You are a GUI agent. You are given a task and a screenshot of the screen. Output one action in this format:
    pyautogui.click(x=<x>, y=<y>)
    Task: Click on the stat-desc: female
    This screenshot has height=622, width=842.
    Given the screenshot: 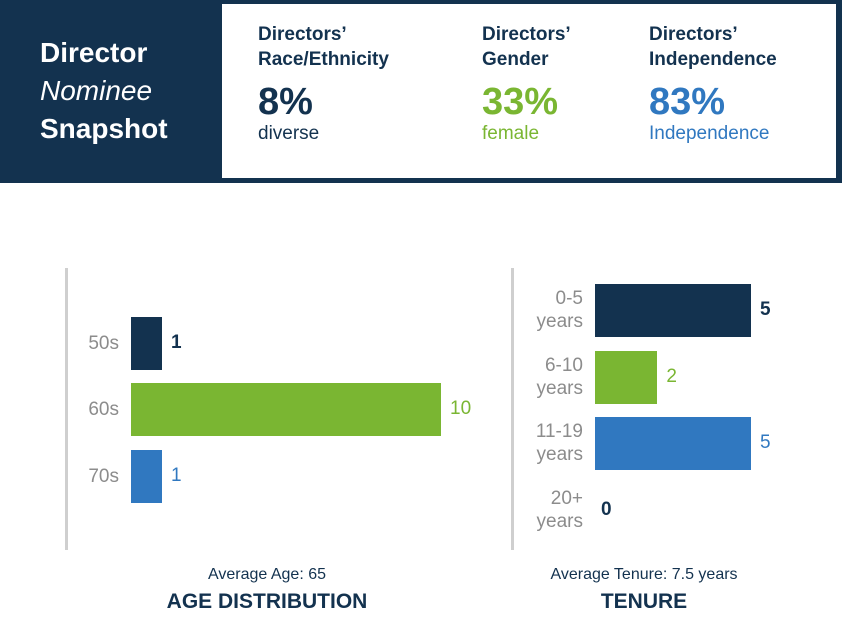 What is the action you would take?
    pyautogui.click(x=511, y=133)
    